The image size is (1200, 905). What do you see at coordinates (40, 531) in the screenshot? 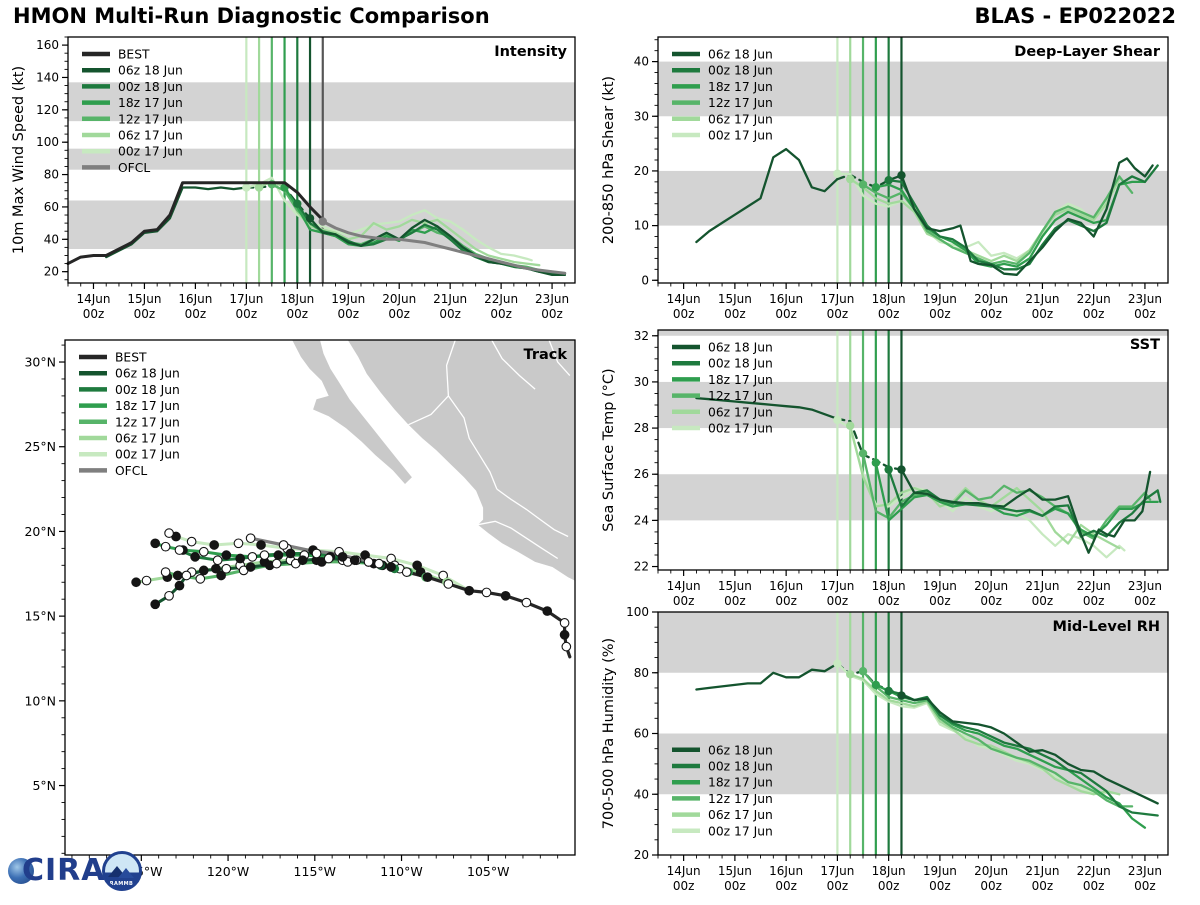
I see `svg-text: 20°N` at bounding box center [40, 531].